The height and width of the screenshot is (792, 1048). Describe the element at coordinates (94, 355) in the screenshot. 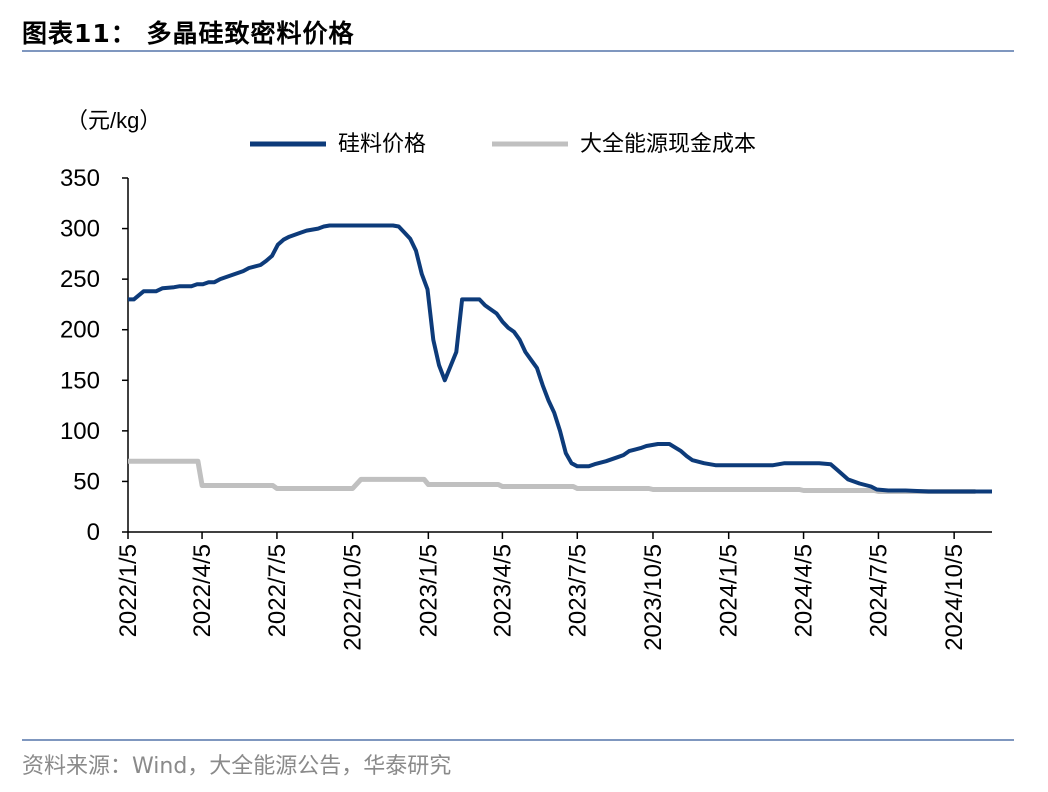

I see `y-axis: 0 50 100 150 200 250 300 350` at that location.